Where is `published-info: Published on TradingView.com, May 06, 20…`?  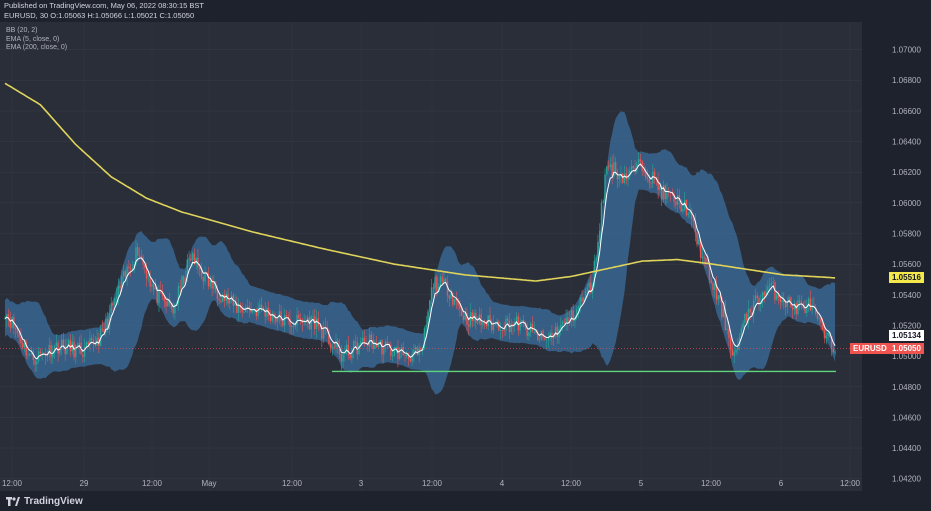 published-info: Published on TradingView.com, May 06, 20… is located at coordinates (104, 5).